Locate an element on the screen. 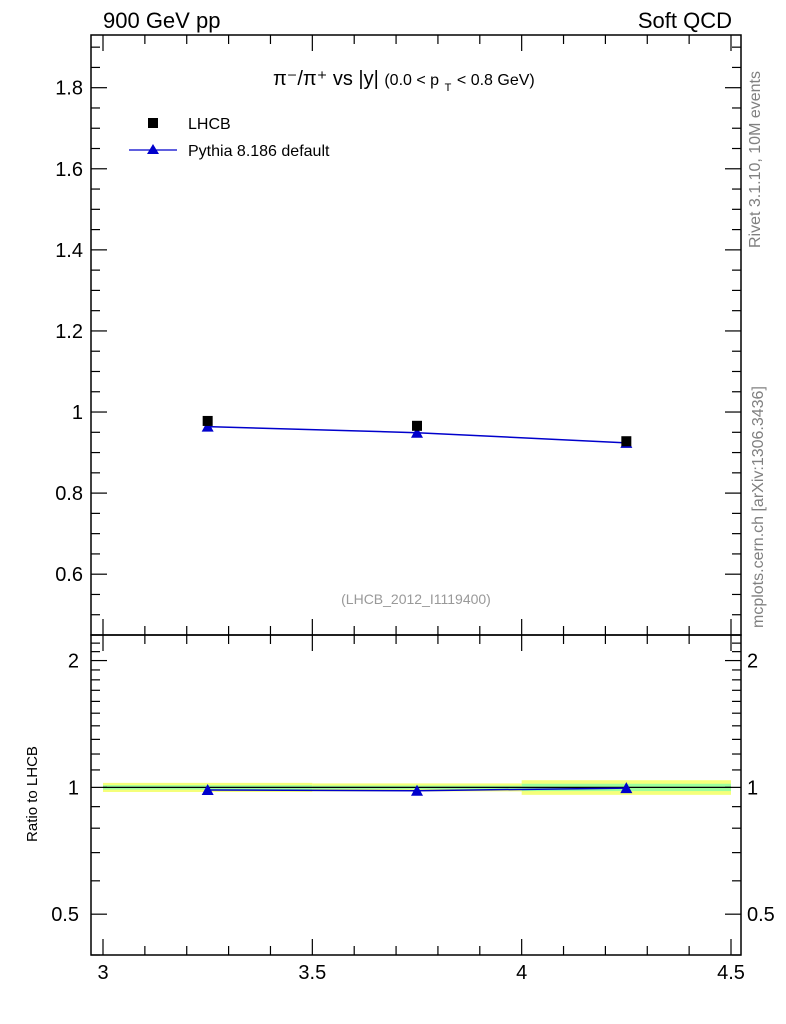 This screenshot has height=1024, width=786. title-cut-open: (0.0 < p is located at coordinates (411, 80).